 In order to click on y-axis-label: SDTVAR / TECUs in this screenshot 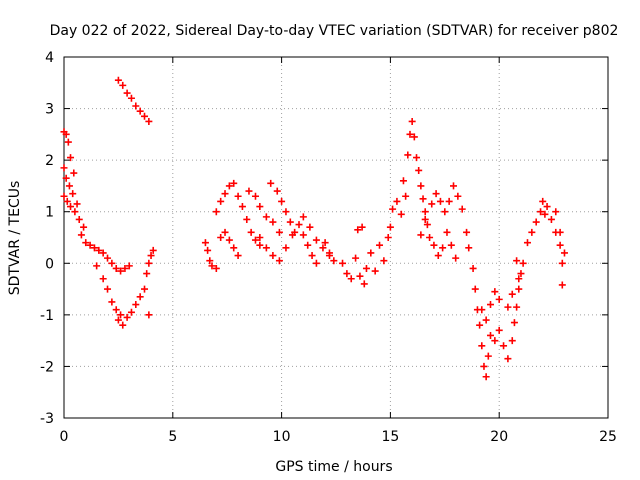, I will do `click(15, 238)`.